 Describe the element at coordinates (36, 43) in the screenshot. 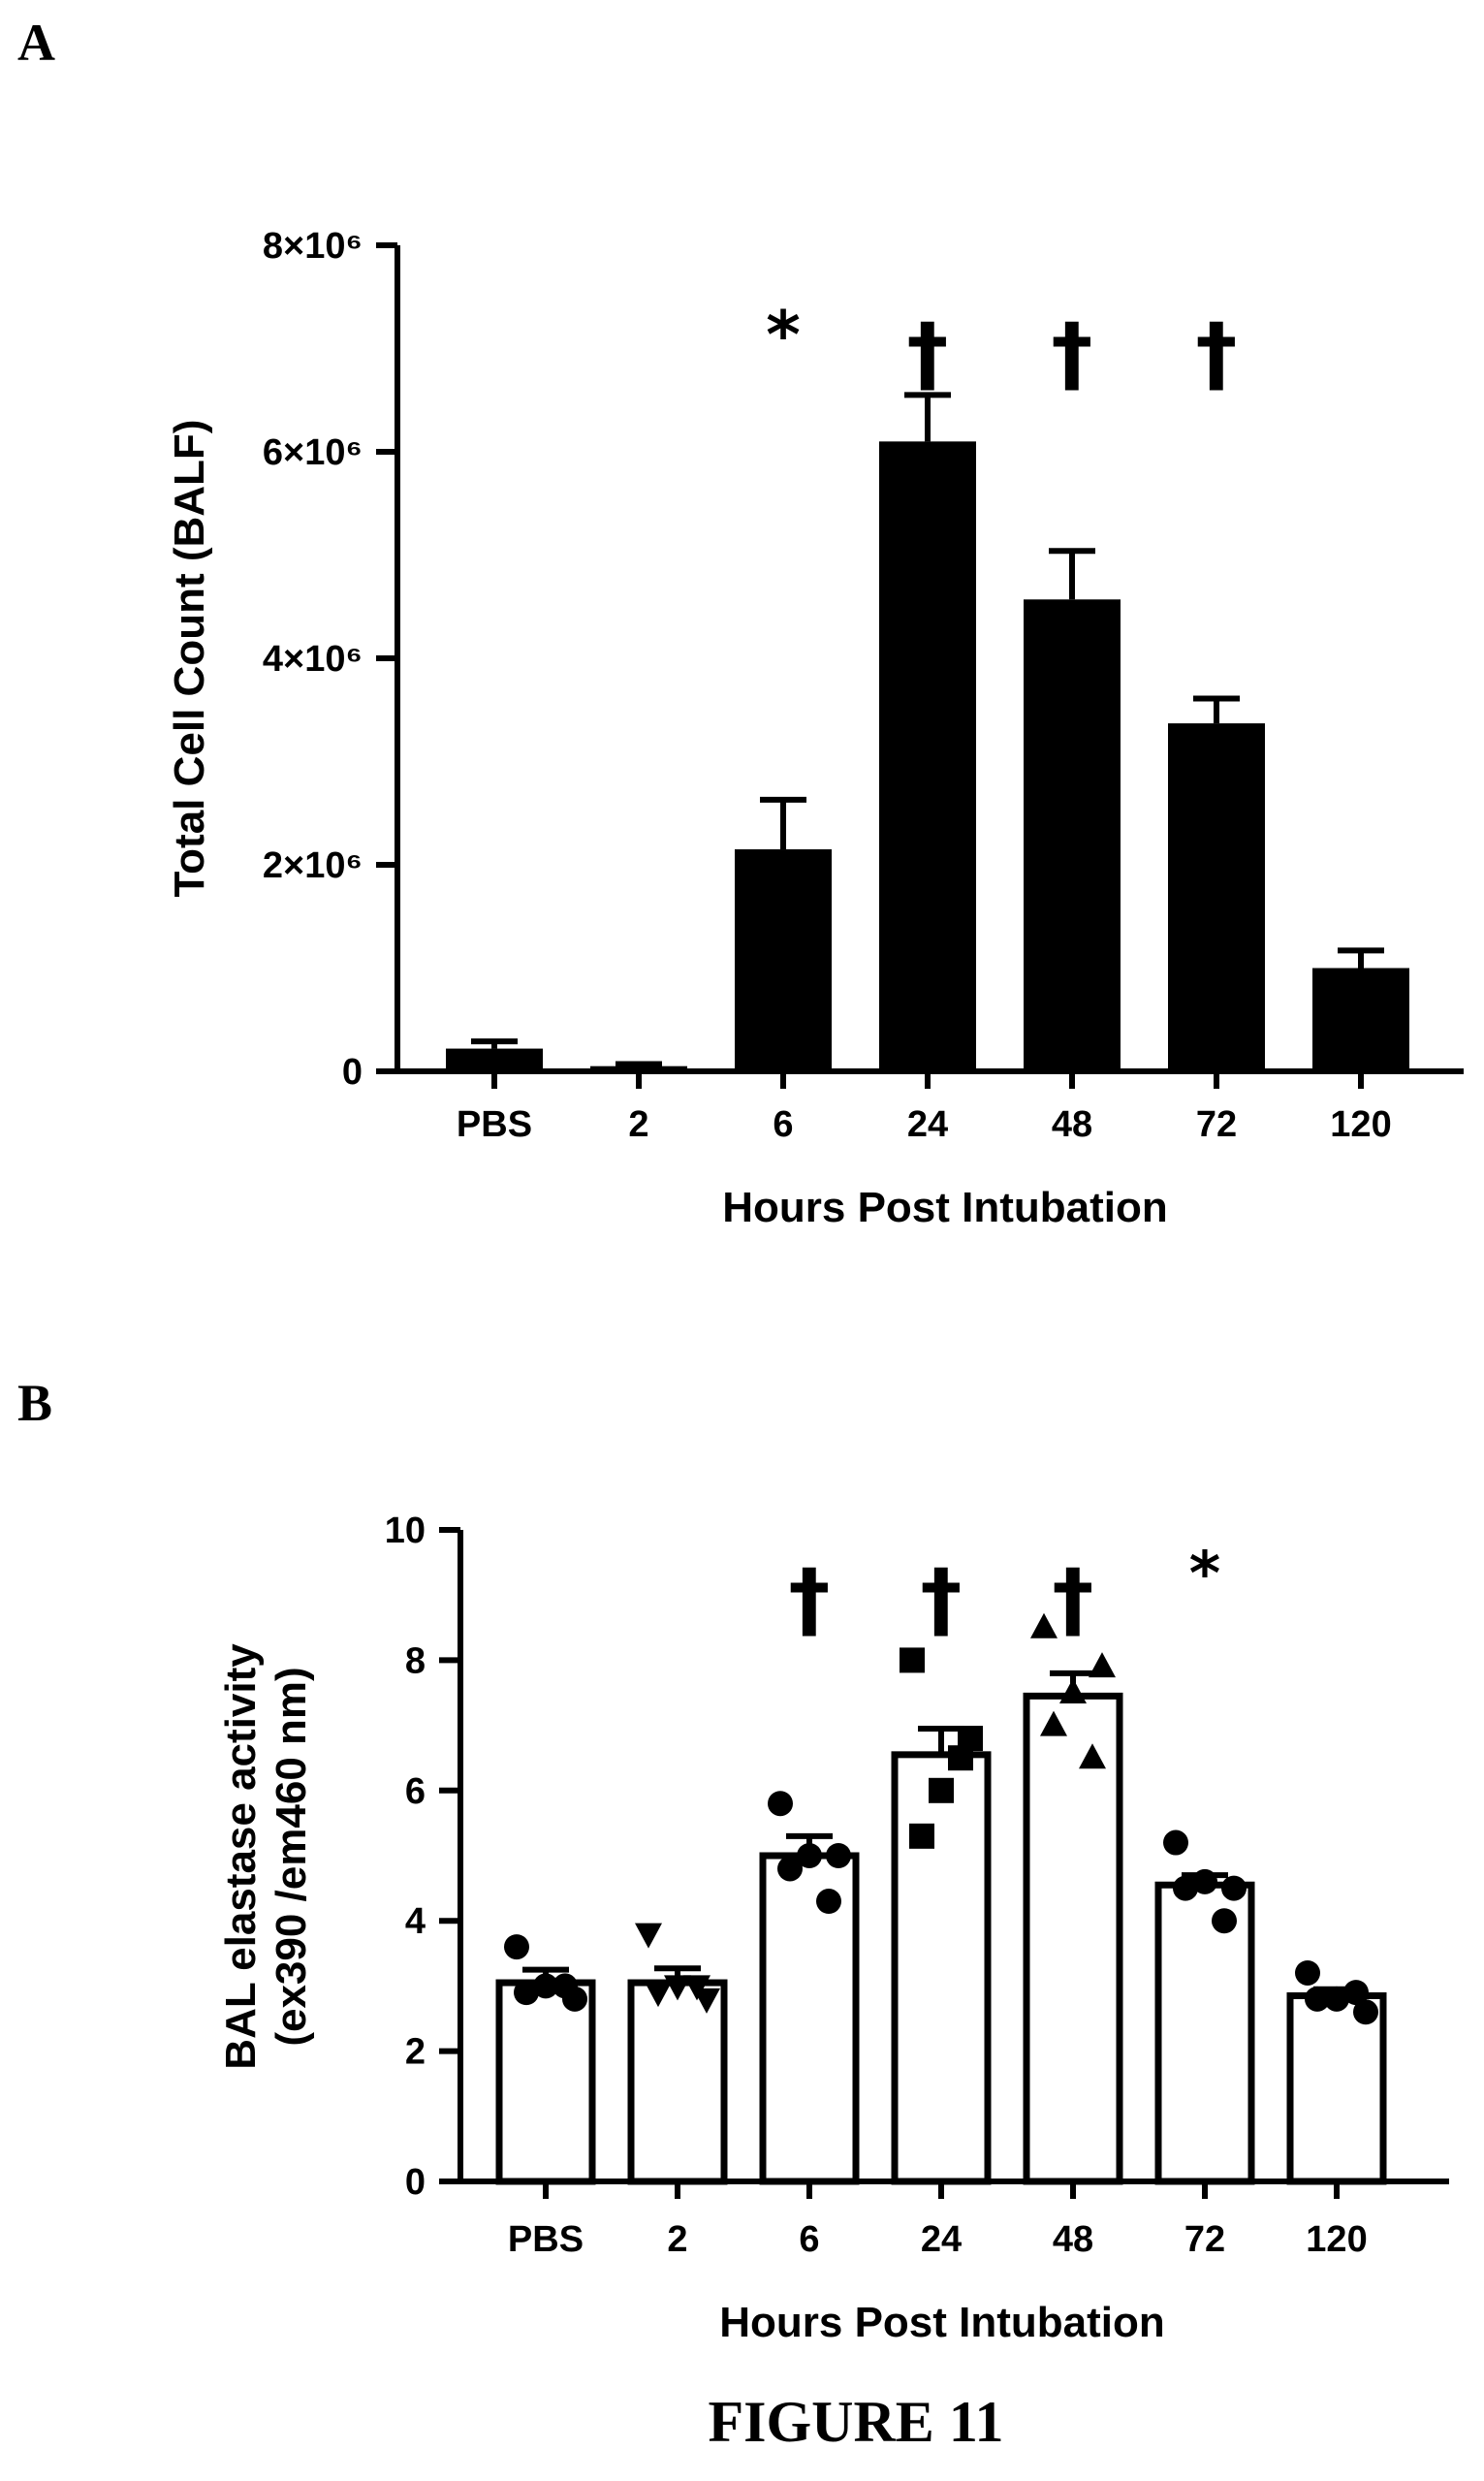

I see `panel-a-label: A` at that location.